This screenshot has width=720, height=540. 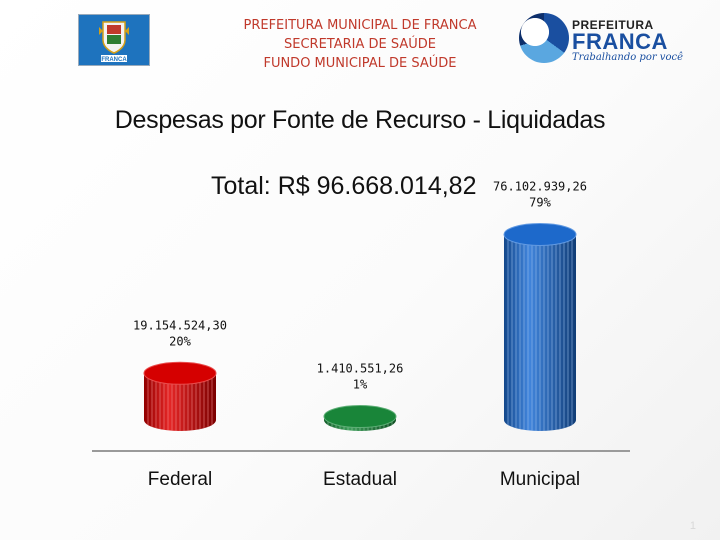 I want to click on prefeitura-franca-logo: PREFEITURA FRANCA Trabalhando por você, so click(x=599, y=40).